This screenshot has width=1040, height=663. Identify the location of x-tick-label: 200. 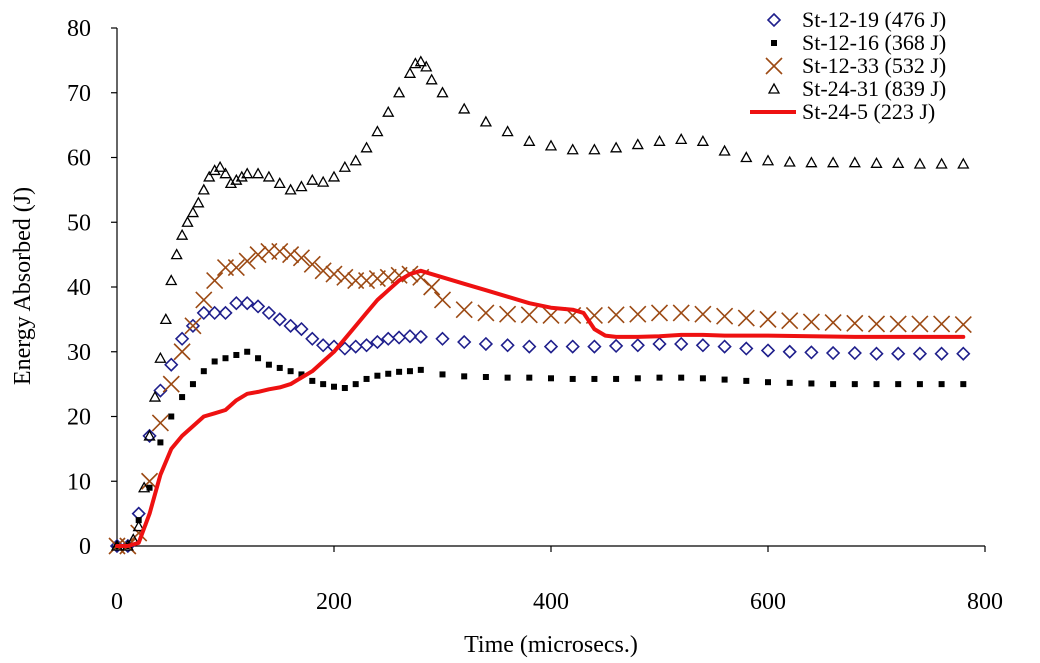
(334, 602).